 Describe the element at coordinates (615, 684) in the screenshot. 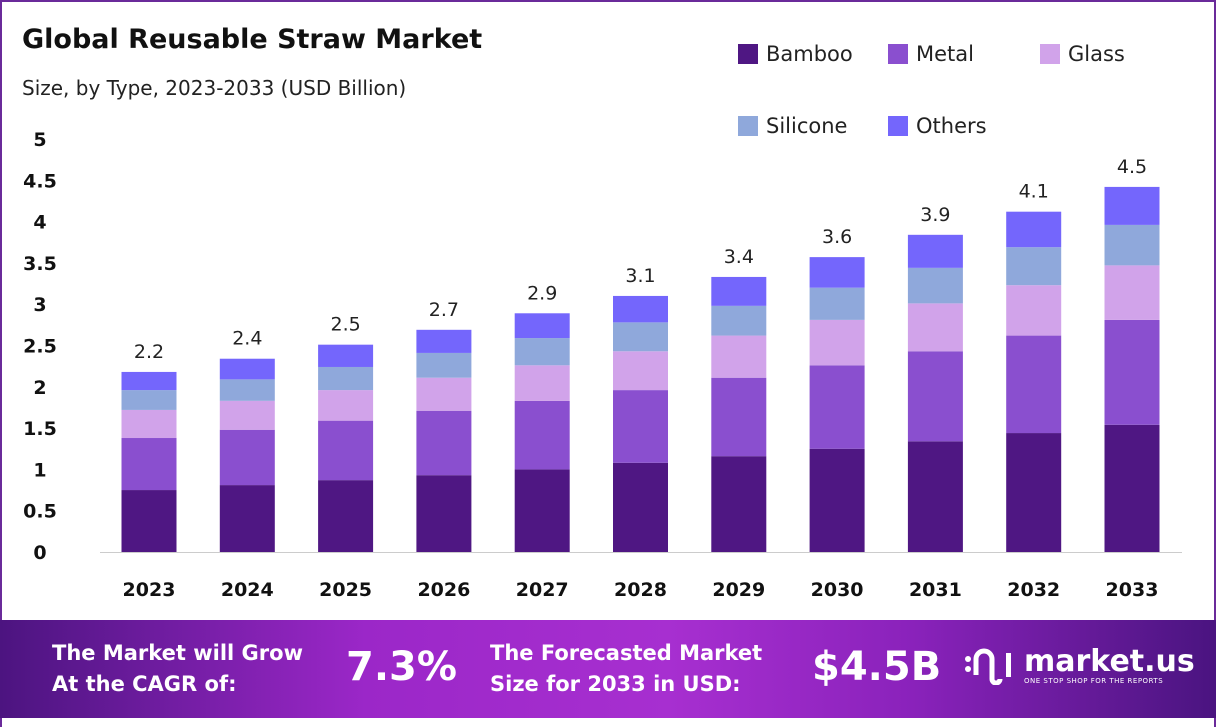

I see `forecast-label-line2: Size for 2033 in USD:` at that location.